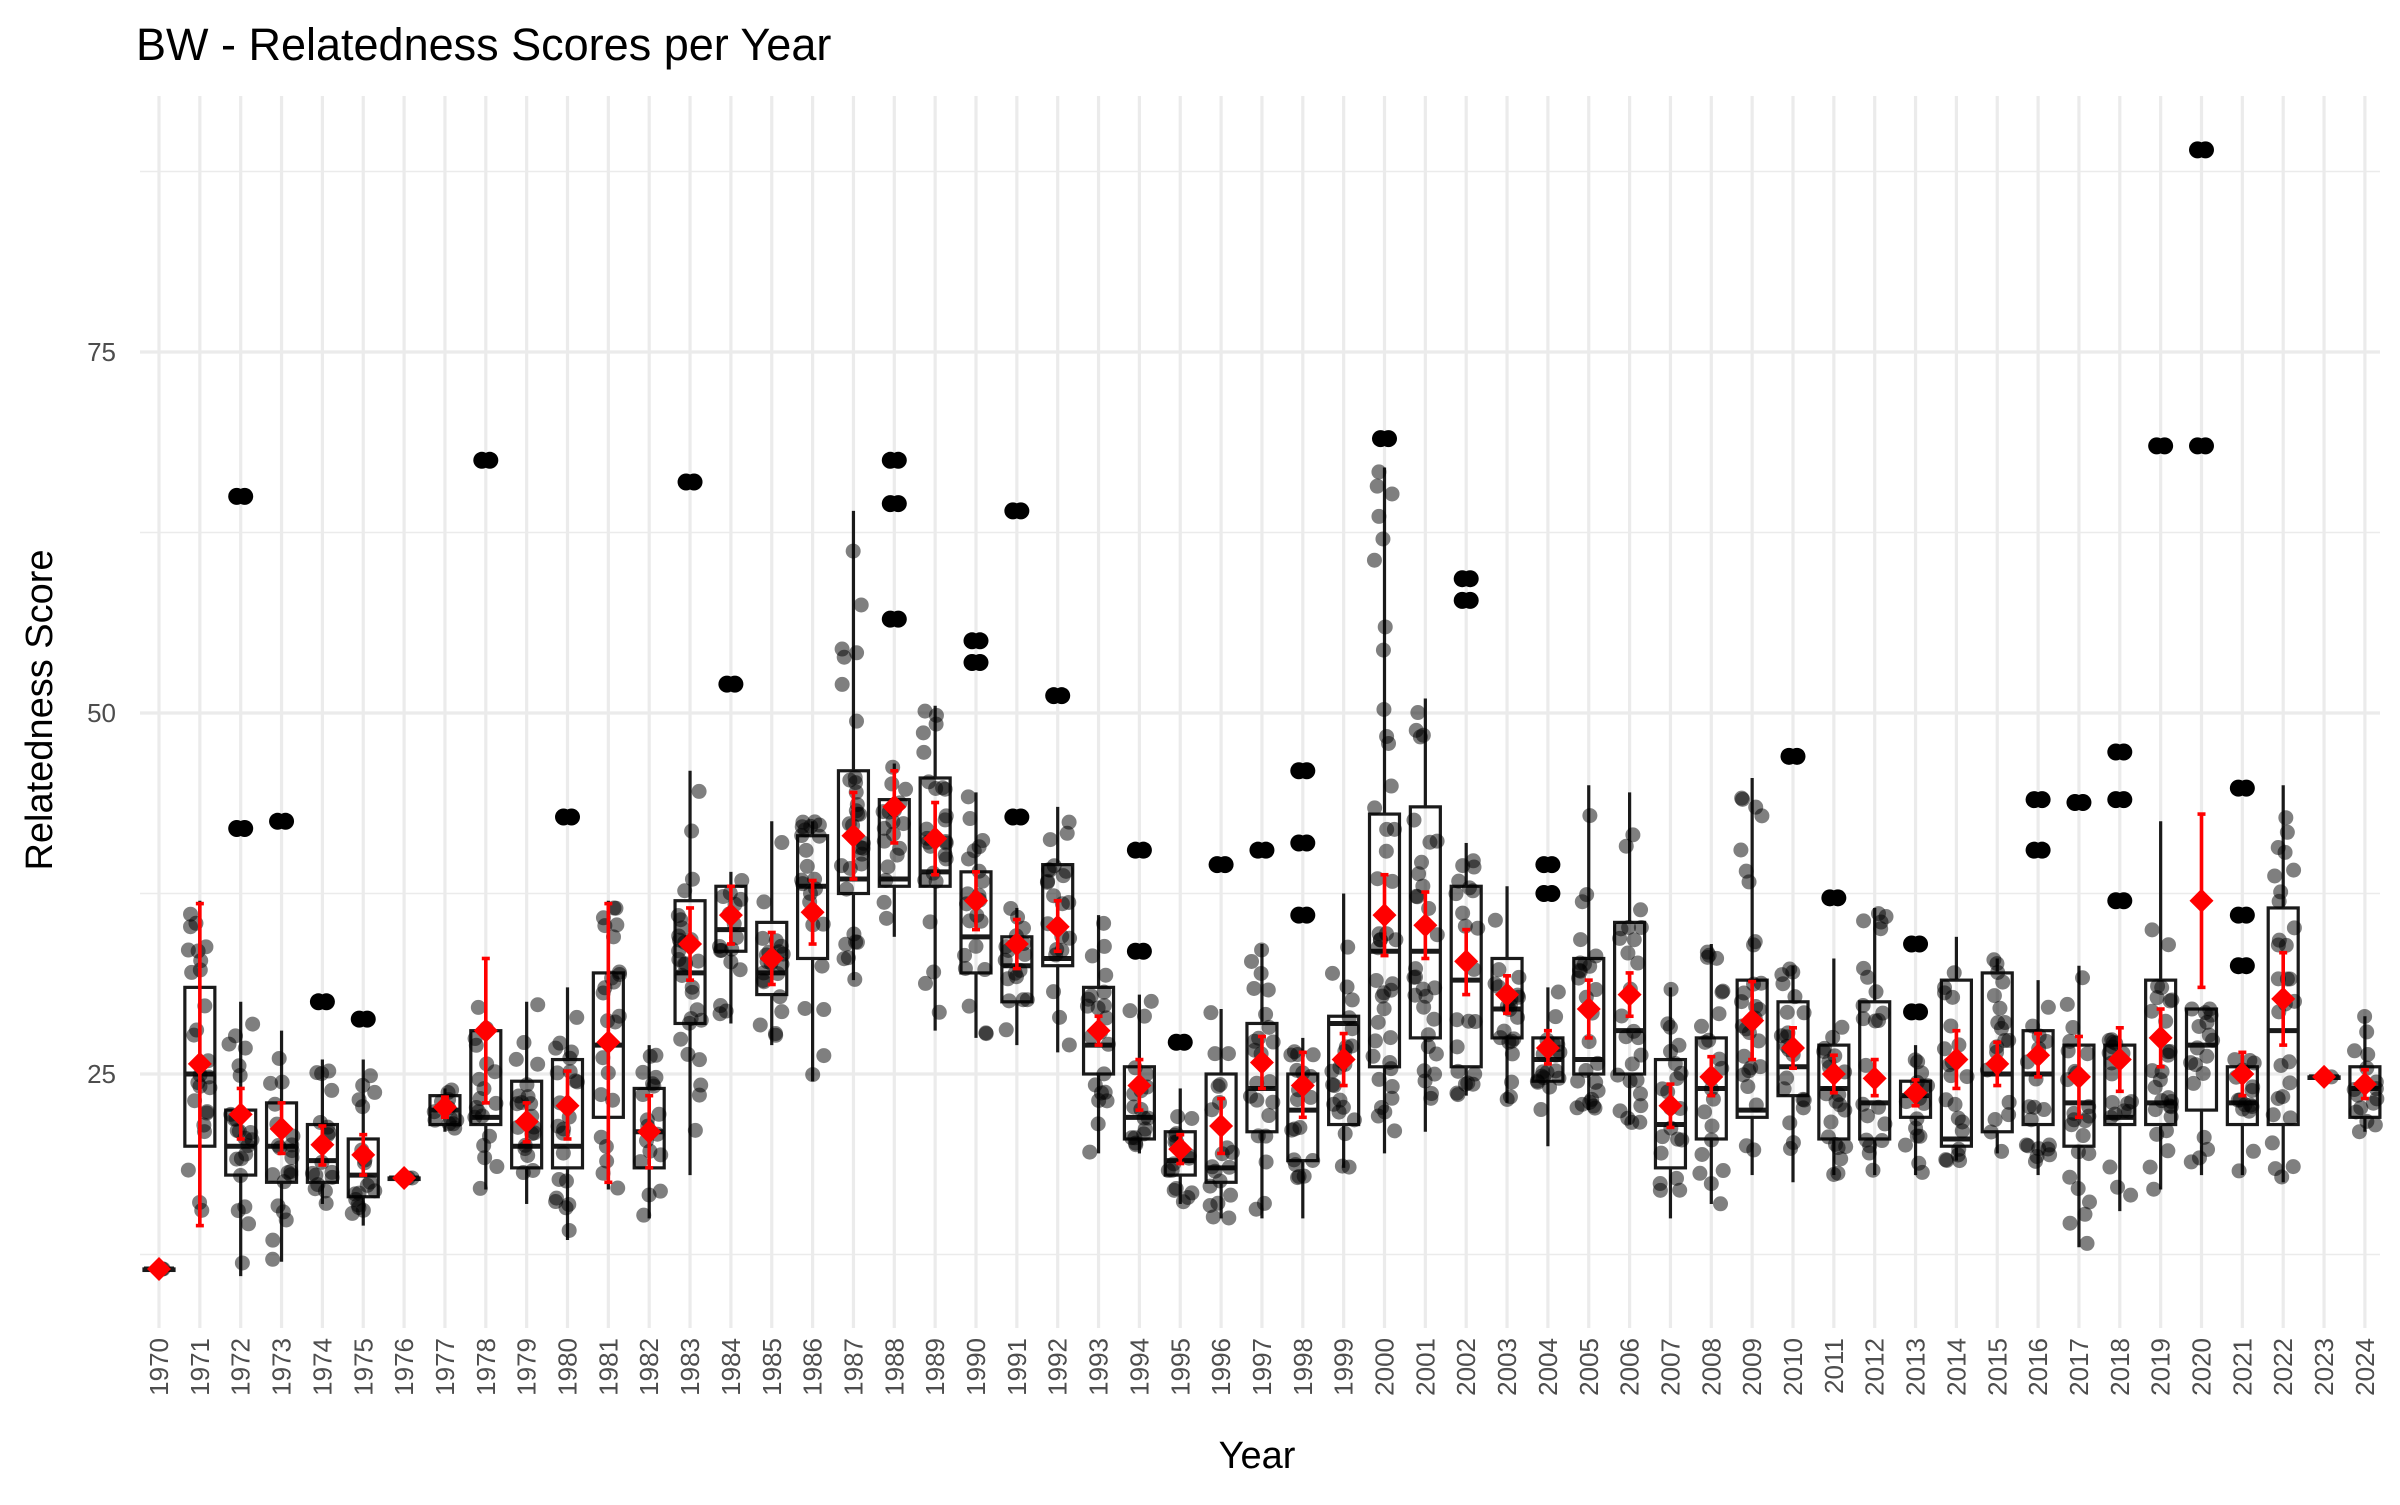  Describe the element at coordinates (608, 1367) in the screenshot. I see `x-tick-label: 1981` at that location.